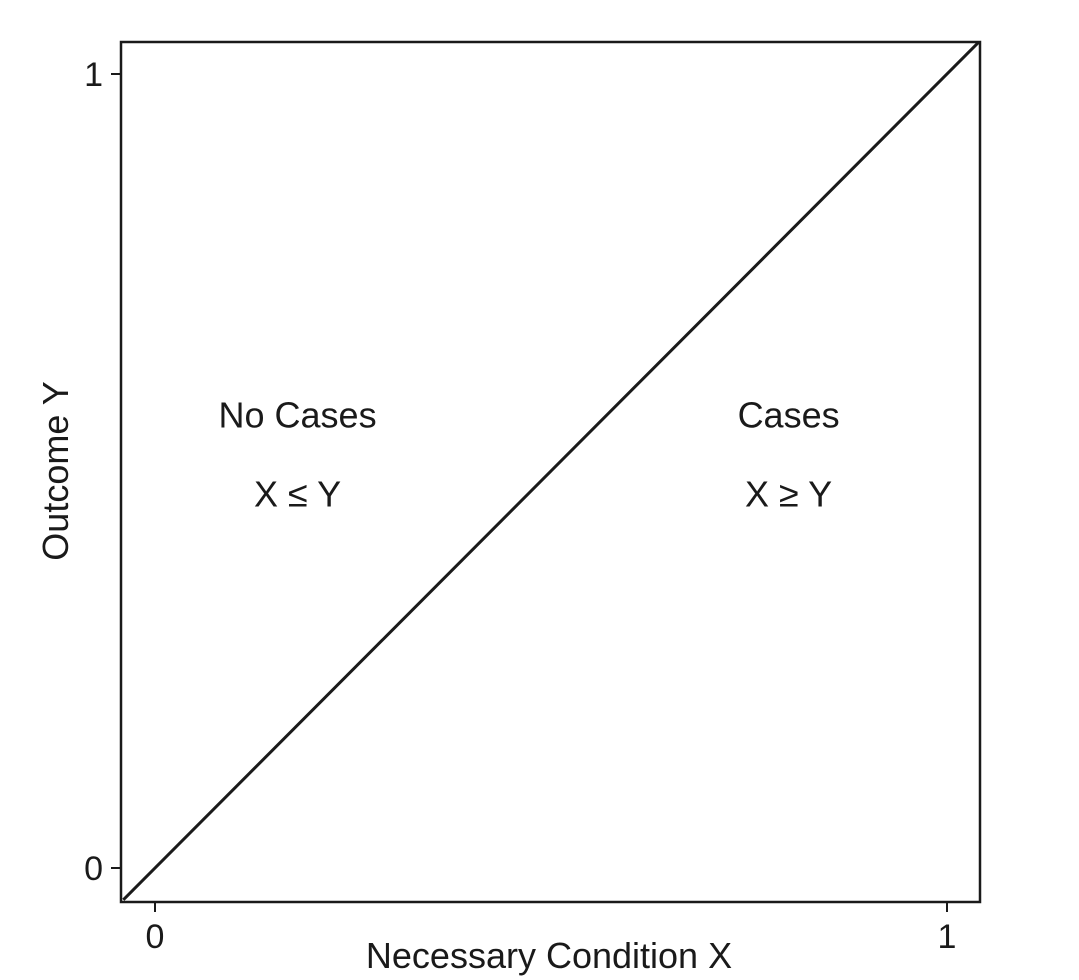 This screenshot has width=1079, height=980. Describe the element at coordinates (102, 472) in the screenshot. I see `y-axis: 01` at that location.